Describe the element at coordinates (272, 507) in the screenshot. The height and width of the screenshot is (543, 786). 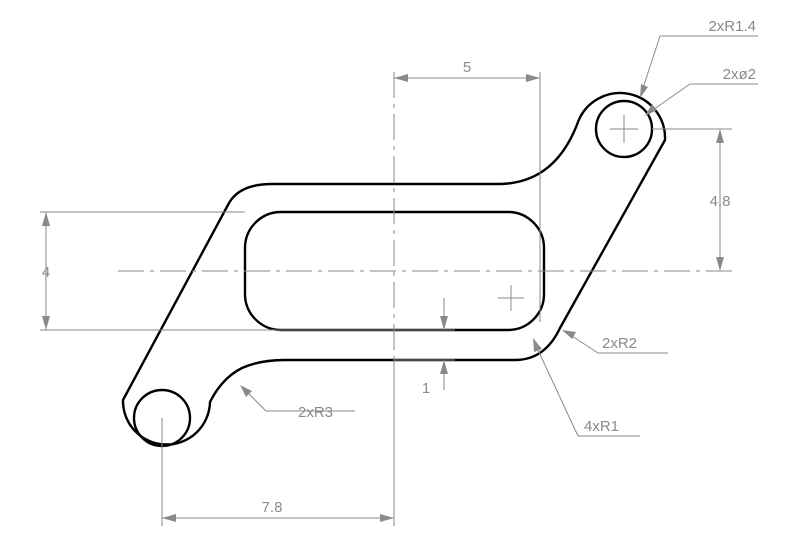
I see `dimension-bottom-width-label: 7.8` at that location.